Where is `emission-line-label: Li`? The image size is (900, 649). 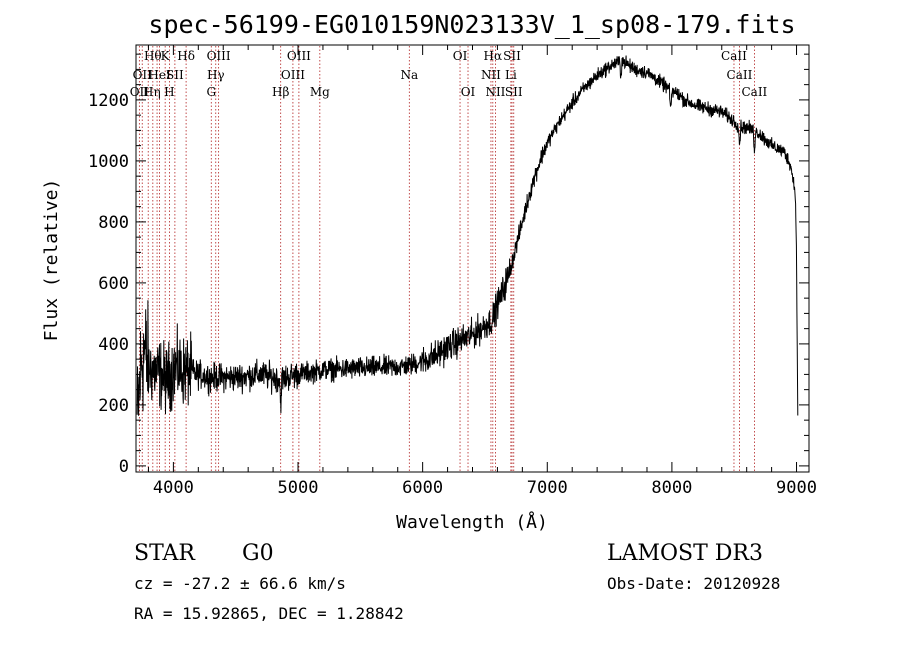
emission-line-label: Li is located at coordinates (511, 75).